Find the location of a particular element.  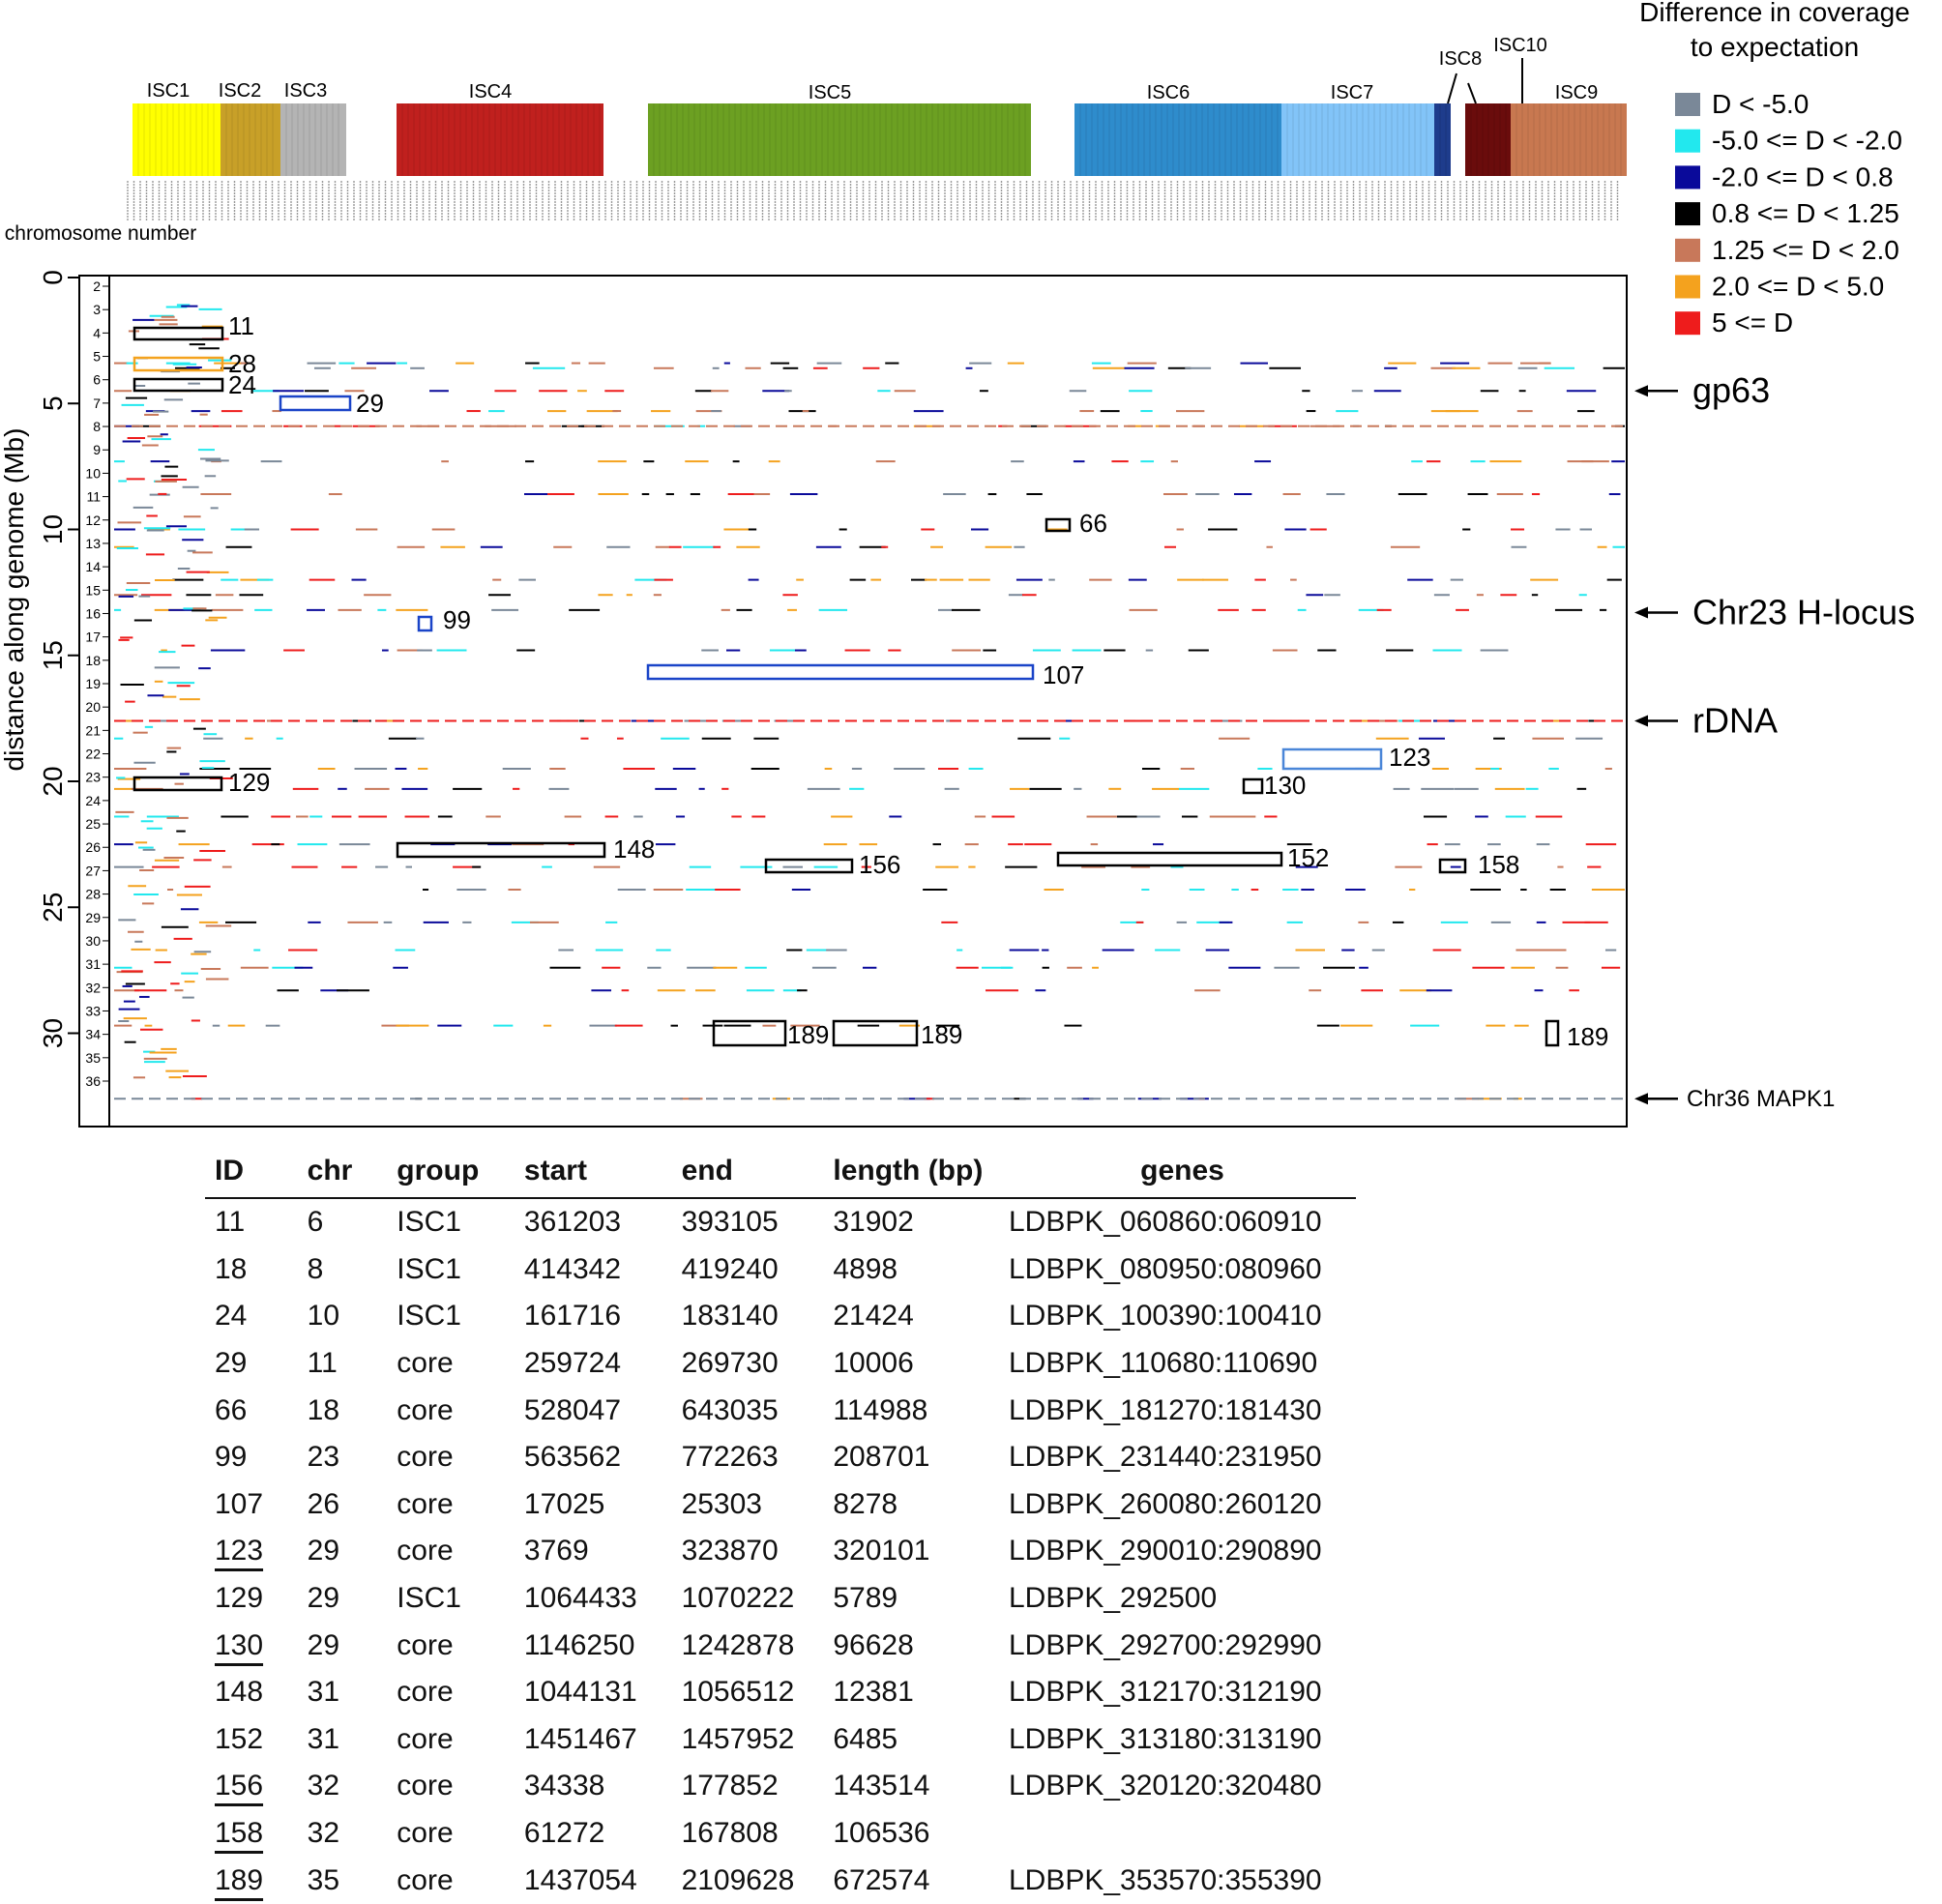

cell-id: 156 is located at coordinates (257, 1787).